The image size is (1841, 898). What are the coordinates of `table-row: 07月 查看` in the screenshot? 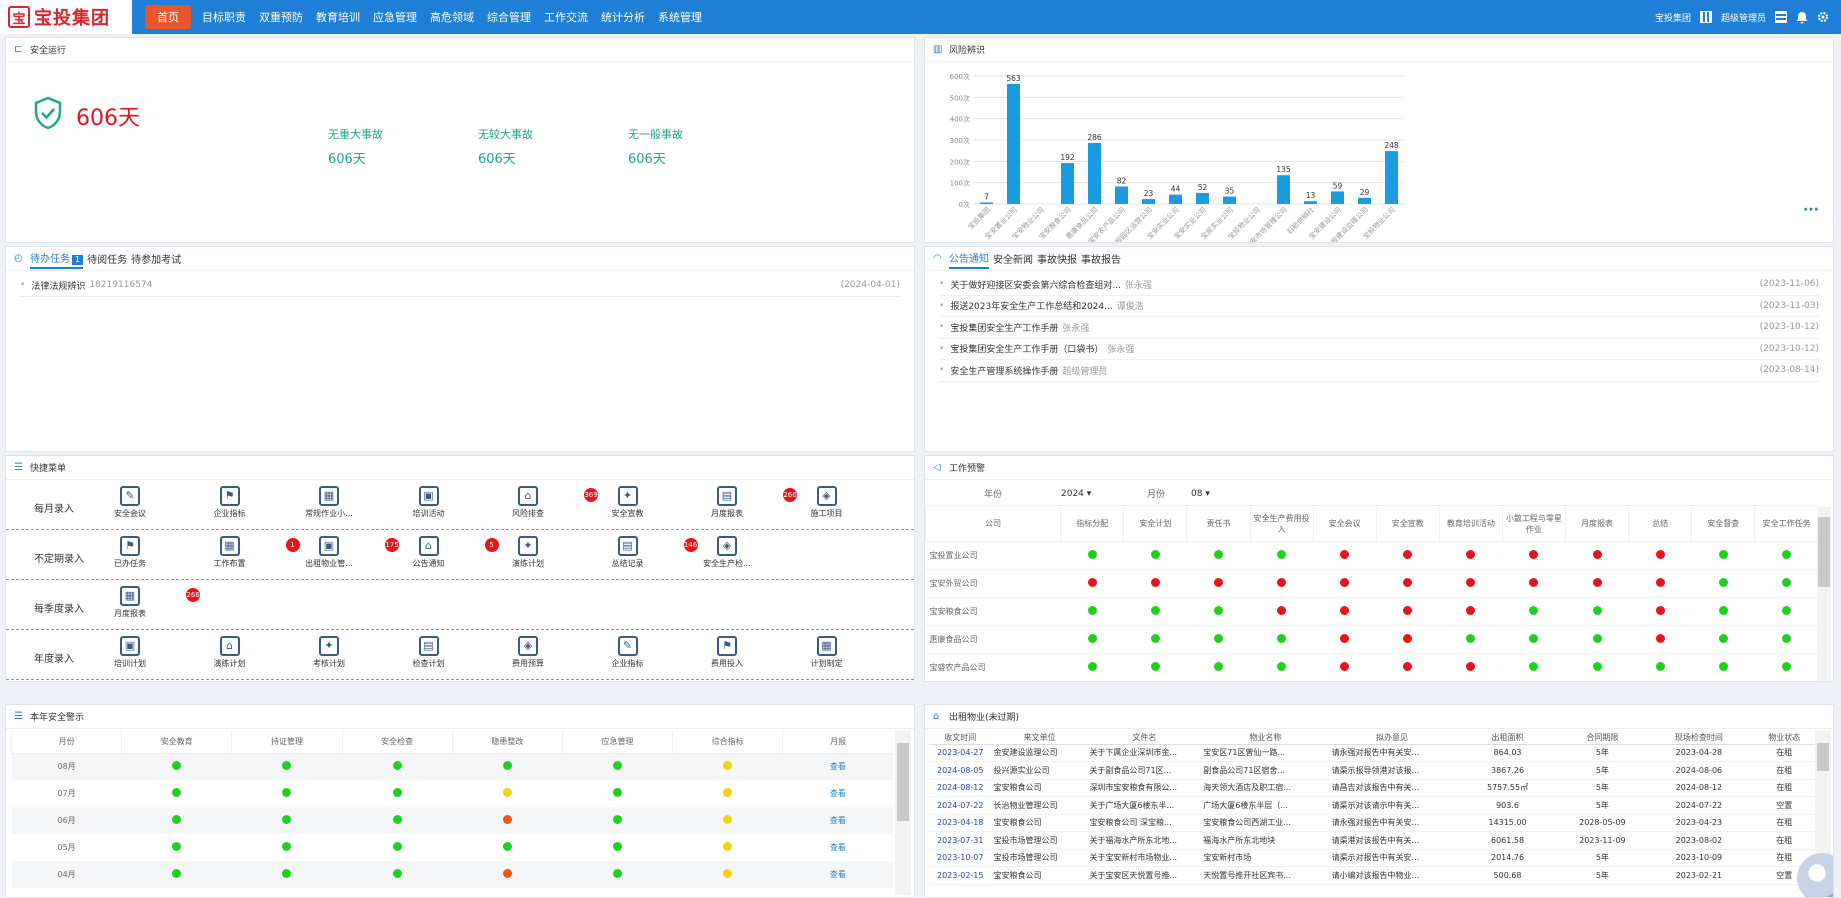 It's located at (452, 793).